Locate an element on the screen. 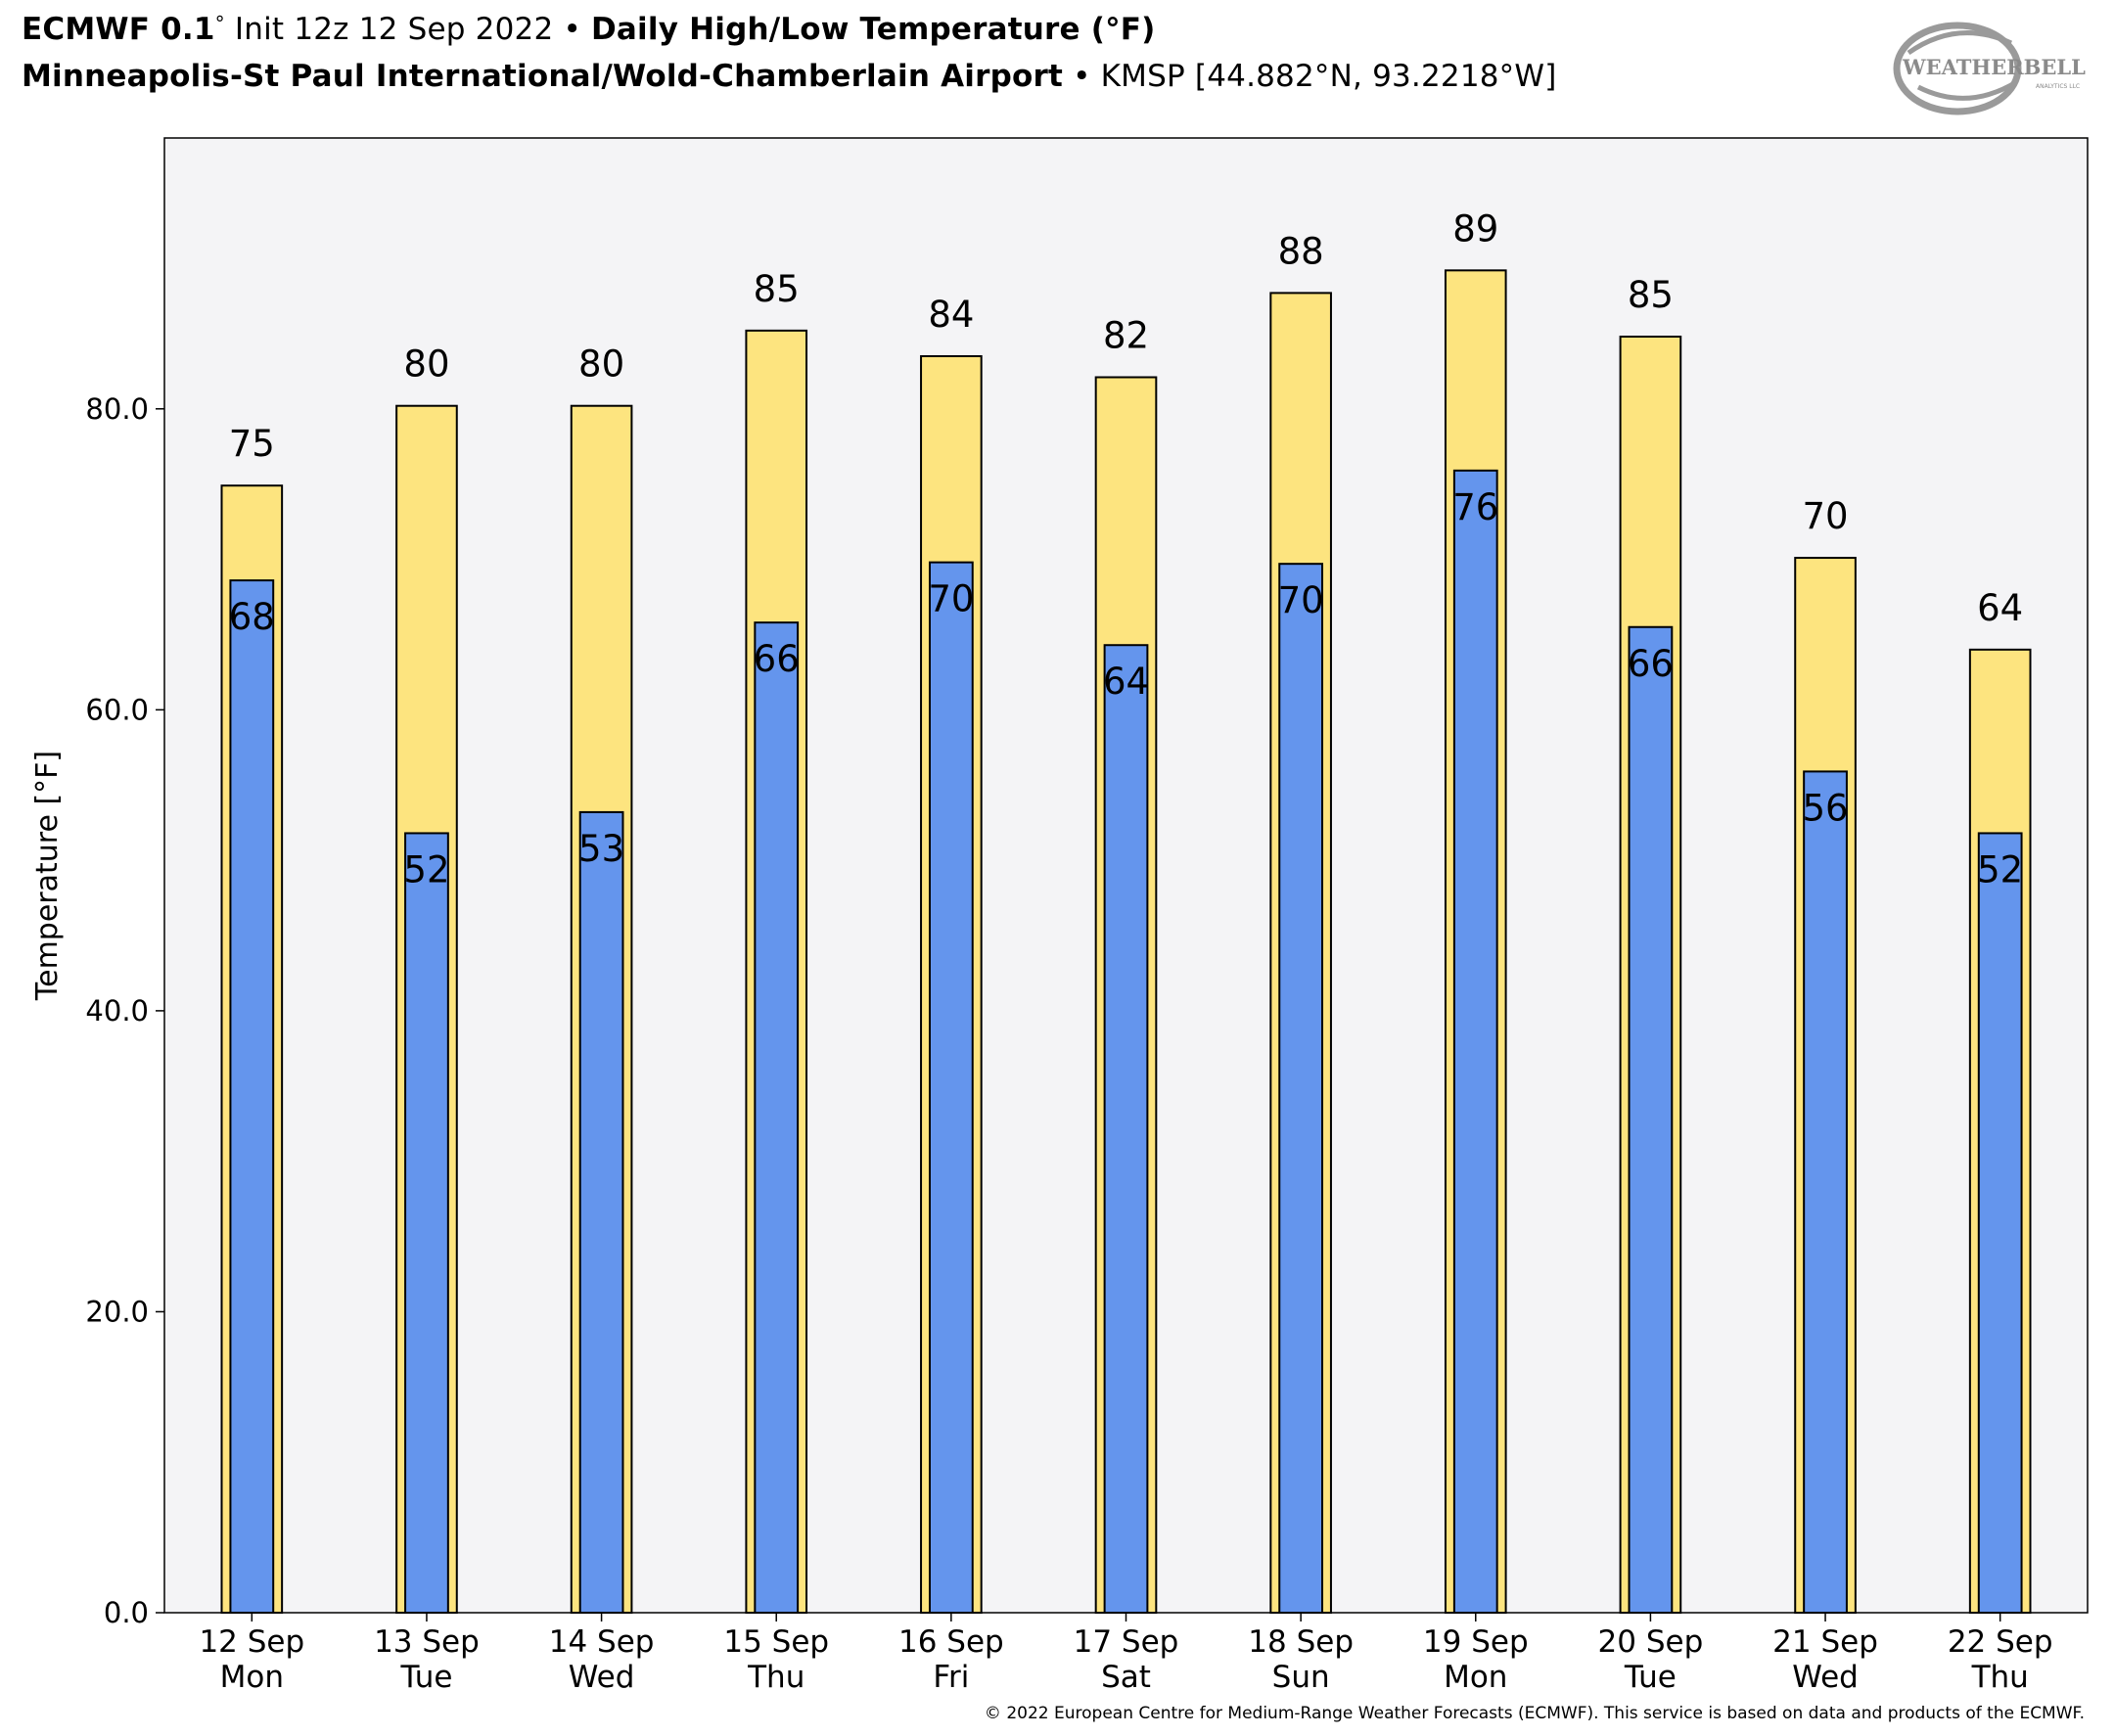  degree-mark: ° is located at coordinates (220, 23).